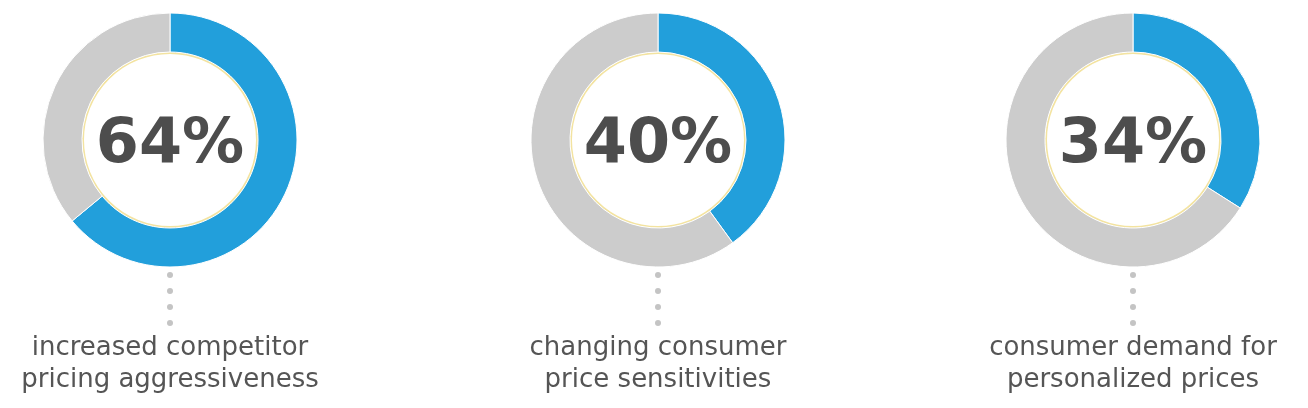  Describe the element at coordinates (1133, 362) in the screenshot. I see `text: consumer demand for personalized prices` at that location.